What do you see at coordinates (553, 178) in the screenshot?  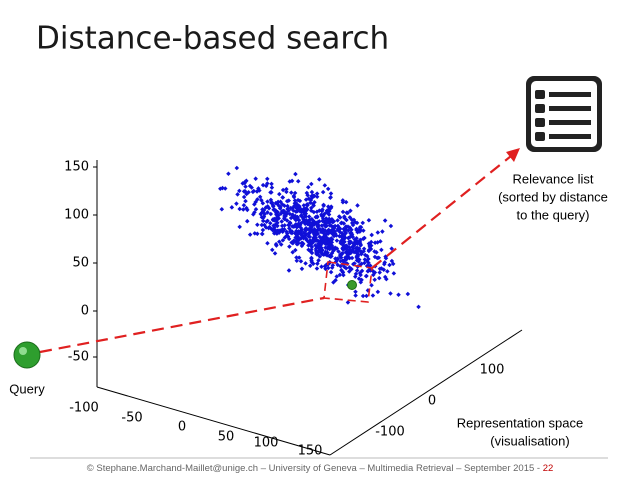 I see `relevance-line: Relevance list` at bounding box center [553, 178].